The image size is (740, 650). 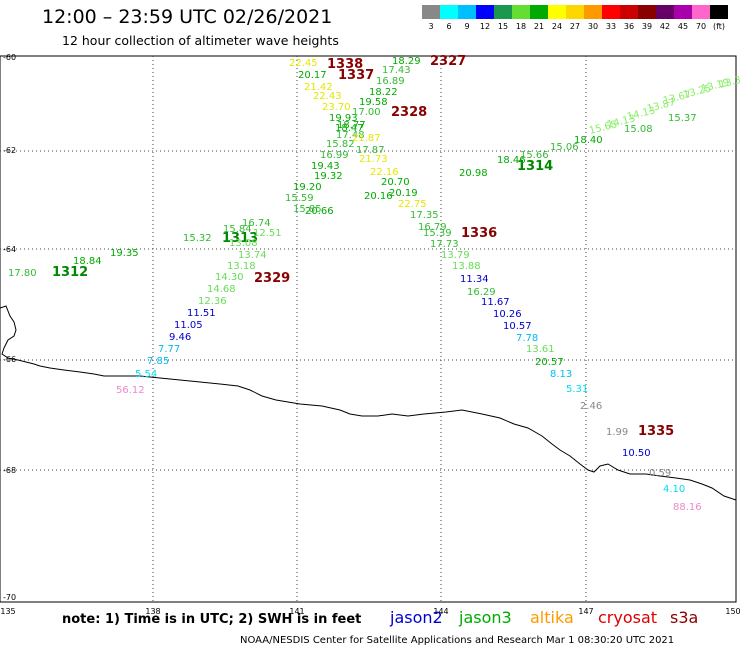 What do you see at coordinates (197, 238) in the screenshot?
I see `swh-reading: 15.32` at bounding box center [197, 238].